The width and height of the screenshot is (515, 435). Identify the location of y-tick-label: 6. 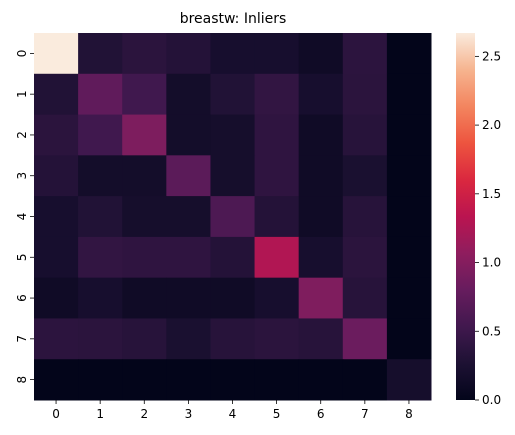
(22, 298).